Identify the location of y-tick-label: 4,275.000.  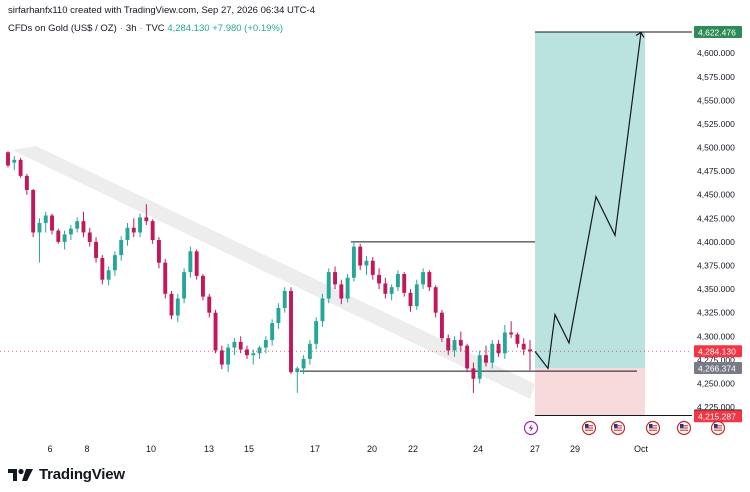
(716, 360).